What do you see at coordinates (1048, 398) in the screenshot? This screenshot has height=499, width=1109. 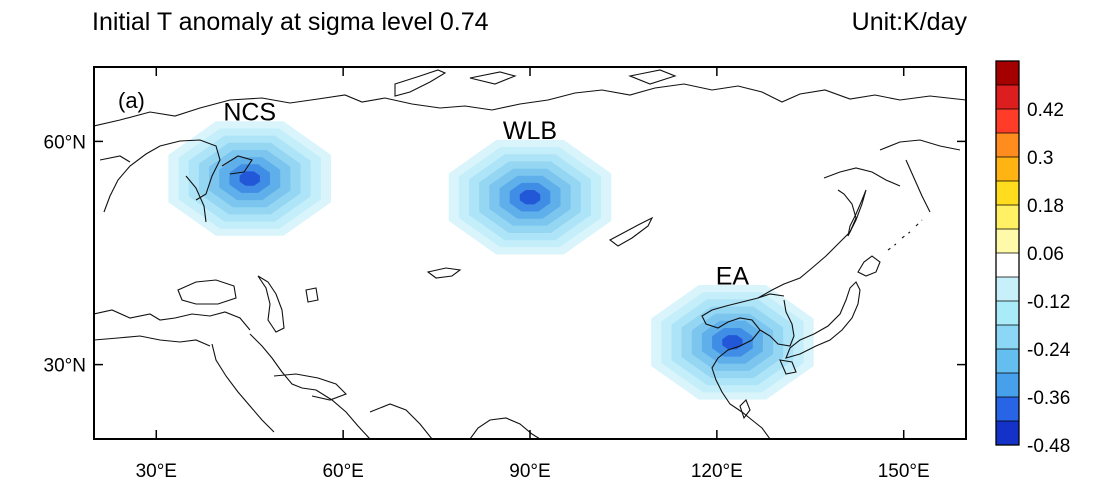 I see `colorbar-label: -0.36` at bounding box center [1048, 398].